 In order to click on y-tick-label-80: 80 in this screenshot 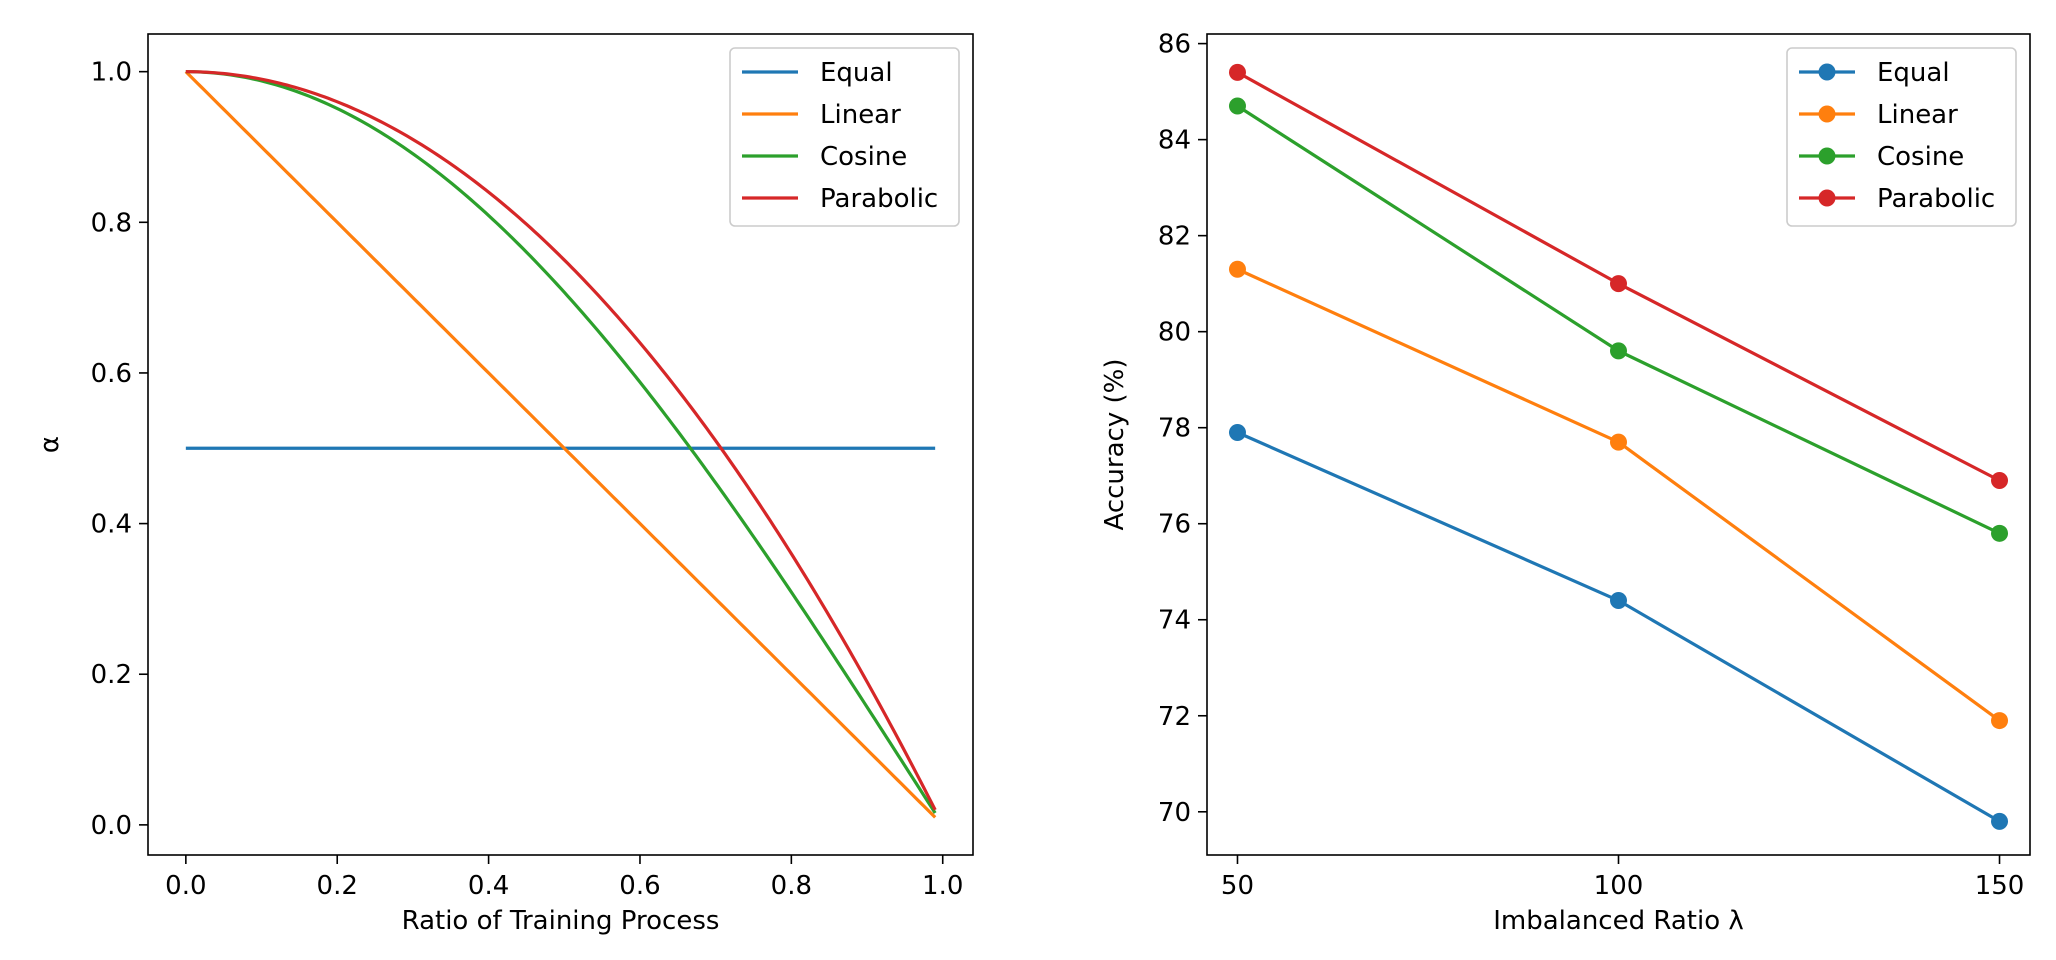, I will do `click(1174, 333)`.